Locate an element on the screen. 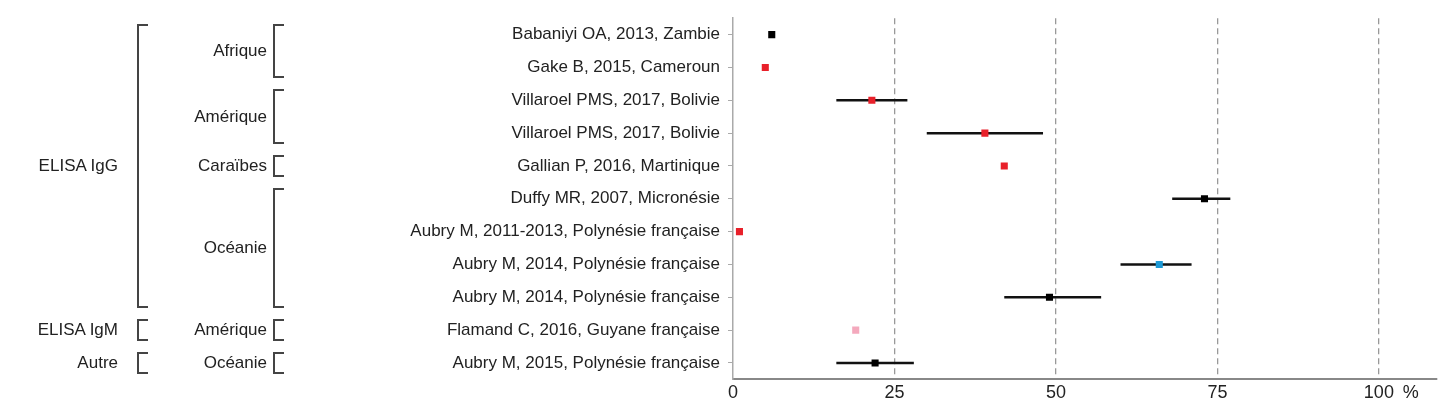 This screenshot has width=1445, height=407. text: Caraïbes is located at coordinates (232, 165).